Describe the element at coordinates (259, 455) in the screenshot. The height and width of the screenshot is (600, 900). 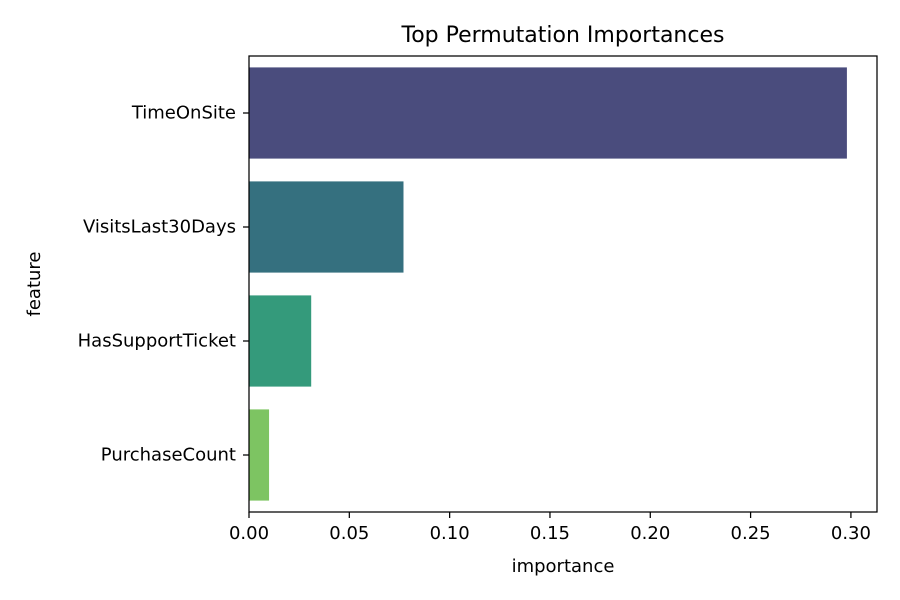
I see `bar-PurchaseCount` at that location.